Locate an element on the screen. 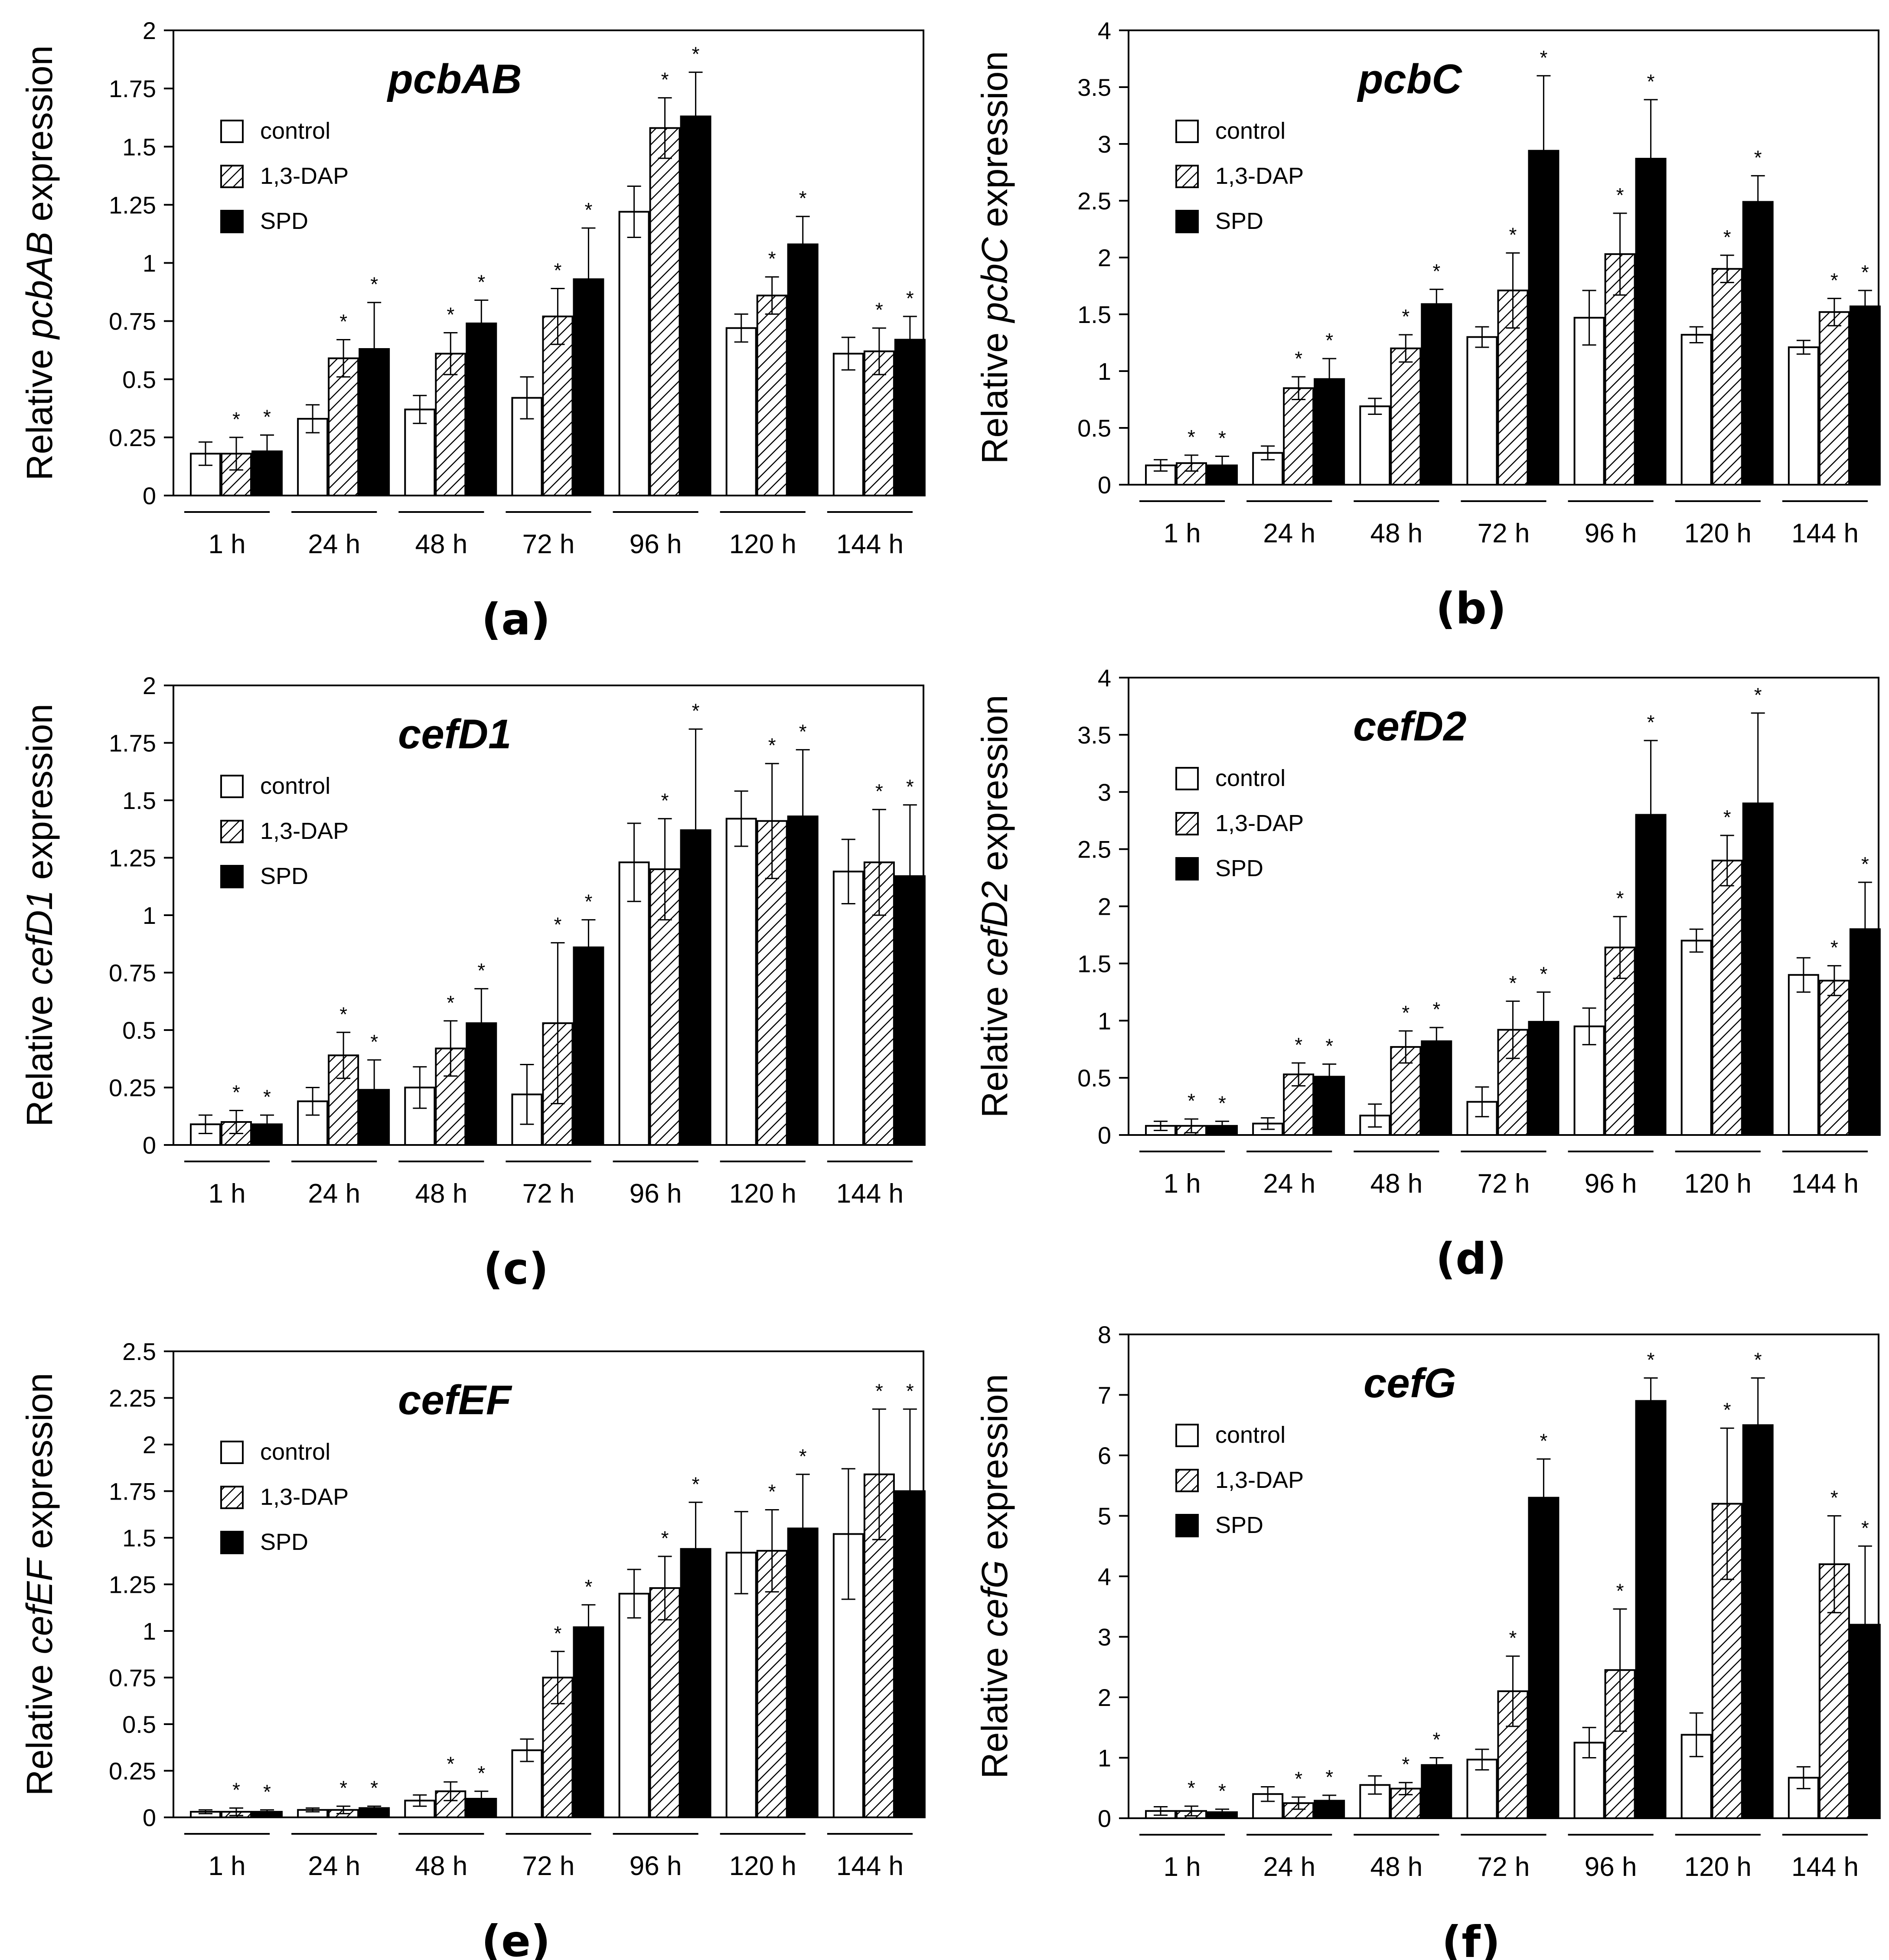 This screenshot has width=1889, height=1960. y-axis-label: Relative pcbAB expression is located at coordinates (39, 263).